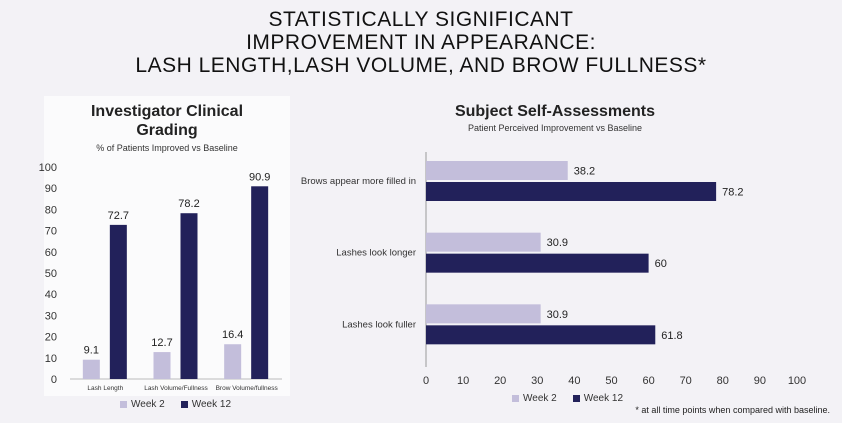 Image resolution: width=842 pixels, height=423 pixels. Describe the element at coordinates (259, 177) in the screenshot. I see `data-label: 90.9` at that location.